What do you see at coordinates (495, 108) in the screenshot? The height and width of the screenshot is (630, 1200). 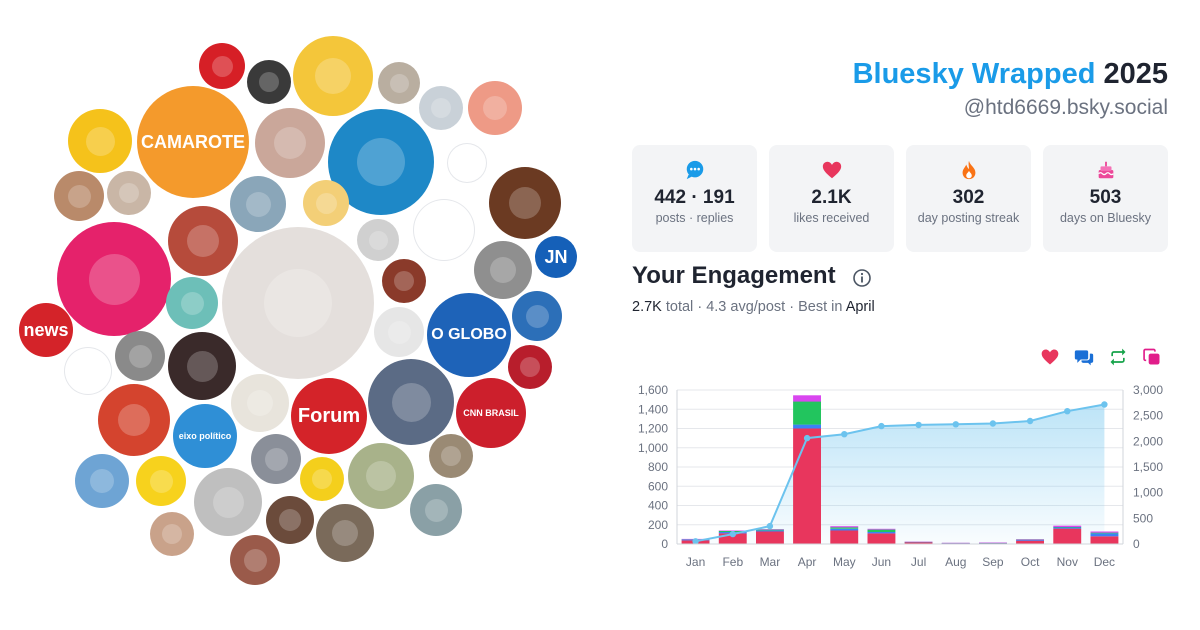 I see `avatar-glasses-cartoon` at bounding box center [495, 108].